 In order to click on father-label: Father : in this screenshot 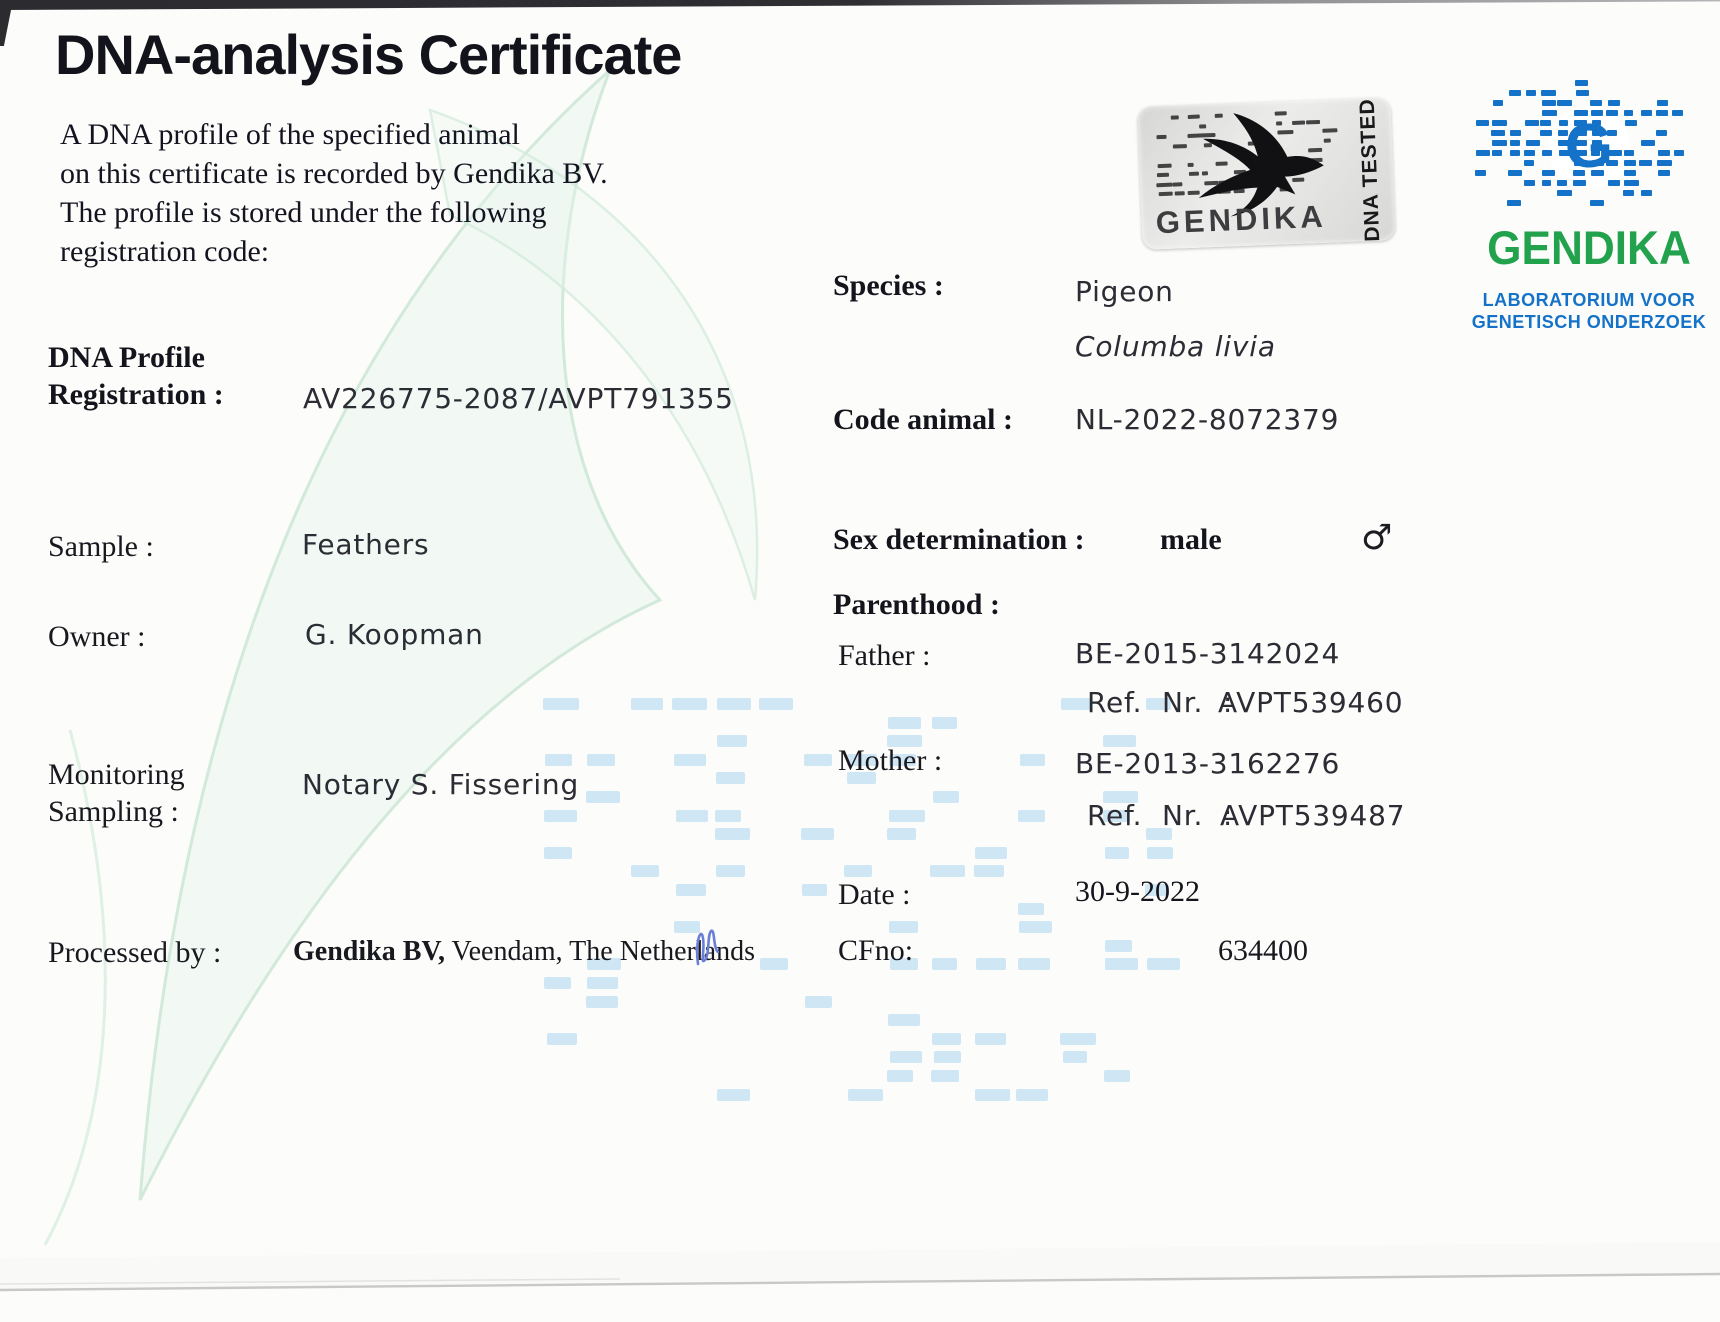, I will do `click(884, 655)`.